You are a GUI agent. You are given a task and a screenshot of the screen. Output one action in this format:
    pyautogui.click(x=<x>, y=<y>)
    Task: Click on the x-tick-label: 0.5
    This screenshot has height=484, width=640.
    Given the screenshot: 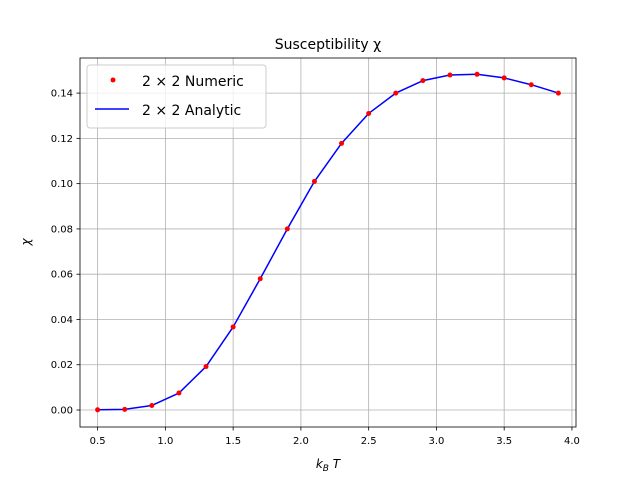 What is the action you would take?
    pyautogui.click(x=98, y=441)
    